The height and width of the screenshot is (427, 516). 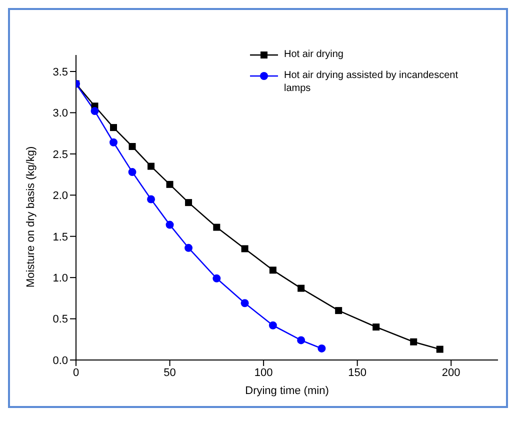 What do you see at coordinates (357, 372) in the screenshot?
I see `x-tick-label: 150` at bounding box center [357, 372].